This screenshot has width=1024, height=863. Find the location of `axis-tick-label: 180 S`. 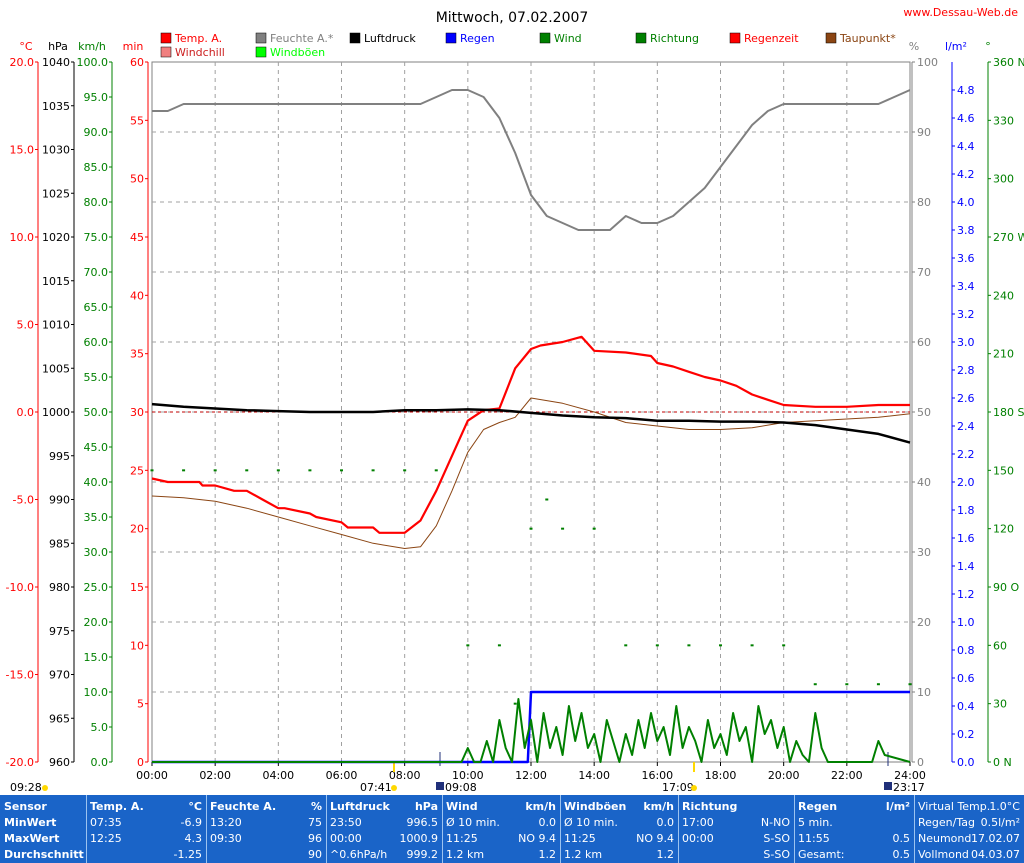

axis-tick-label: 180 S is located at coordinates (1008, 412).